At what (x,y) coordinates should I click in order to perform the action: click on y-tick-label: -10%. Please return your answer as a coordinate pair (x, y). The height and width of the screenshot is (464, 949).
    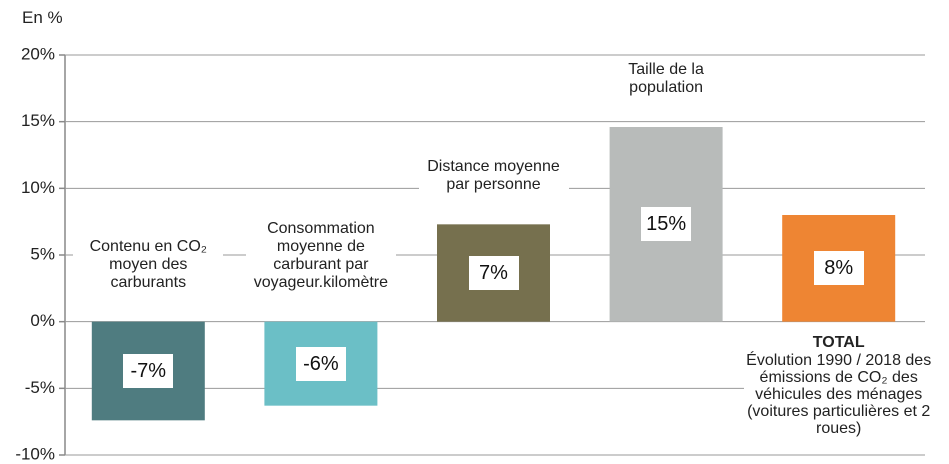
    Looking at the image, I should click on (35, 453).